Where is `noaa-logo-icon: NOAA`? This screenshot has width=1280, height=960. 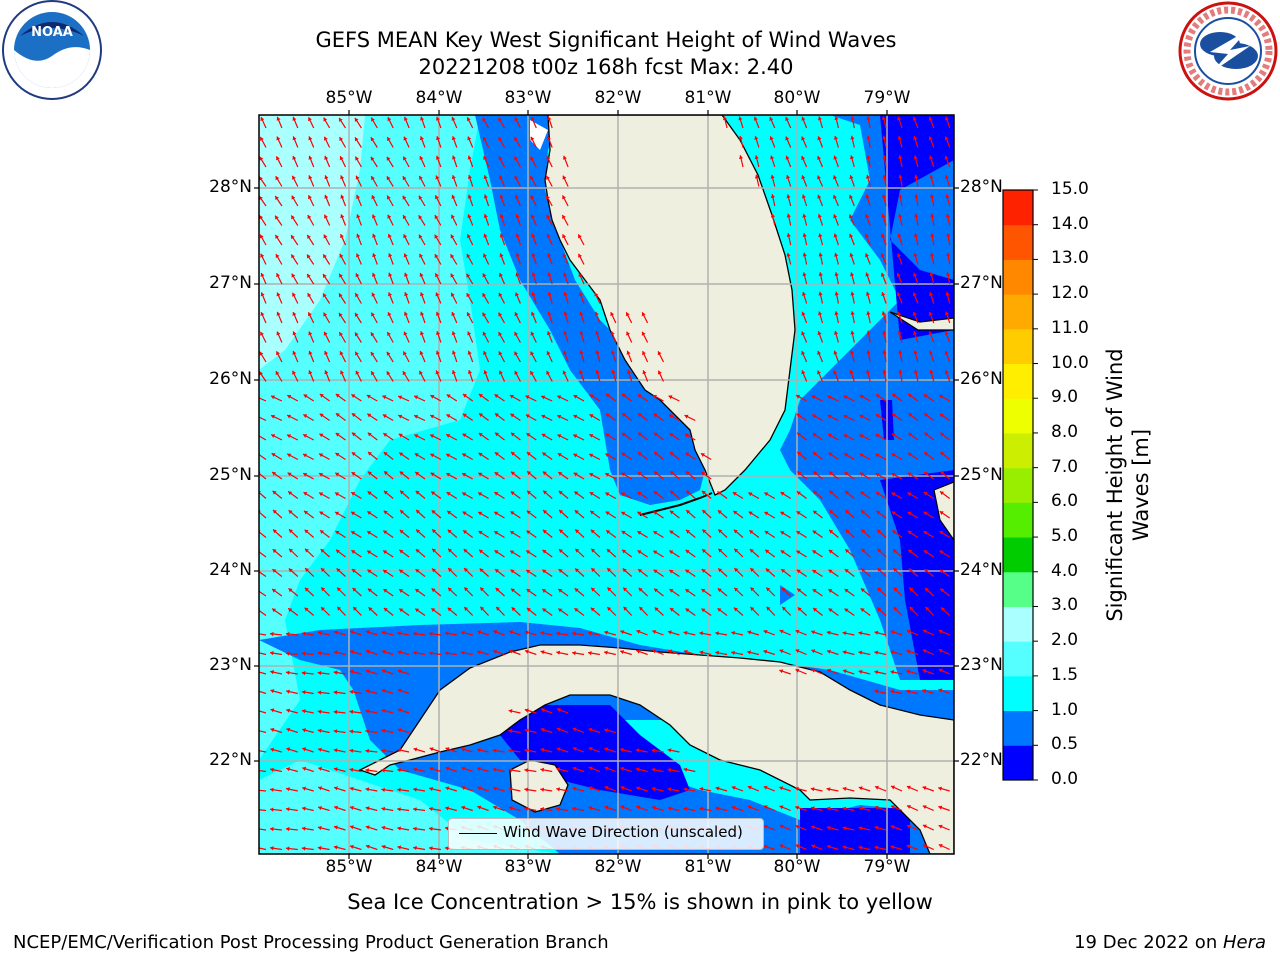 noaa-logo-icon: NOAA is located at coordinates (52, 50).